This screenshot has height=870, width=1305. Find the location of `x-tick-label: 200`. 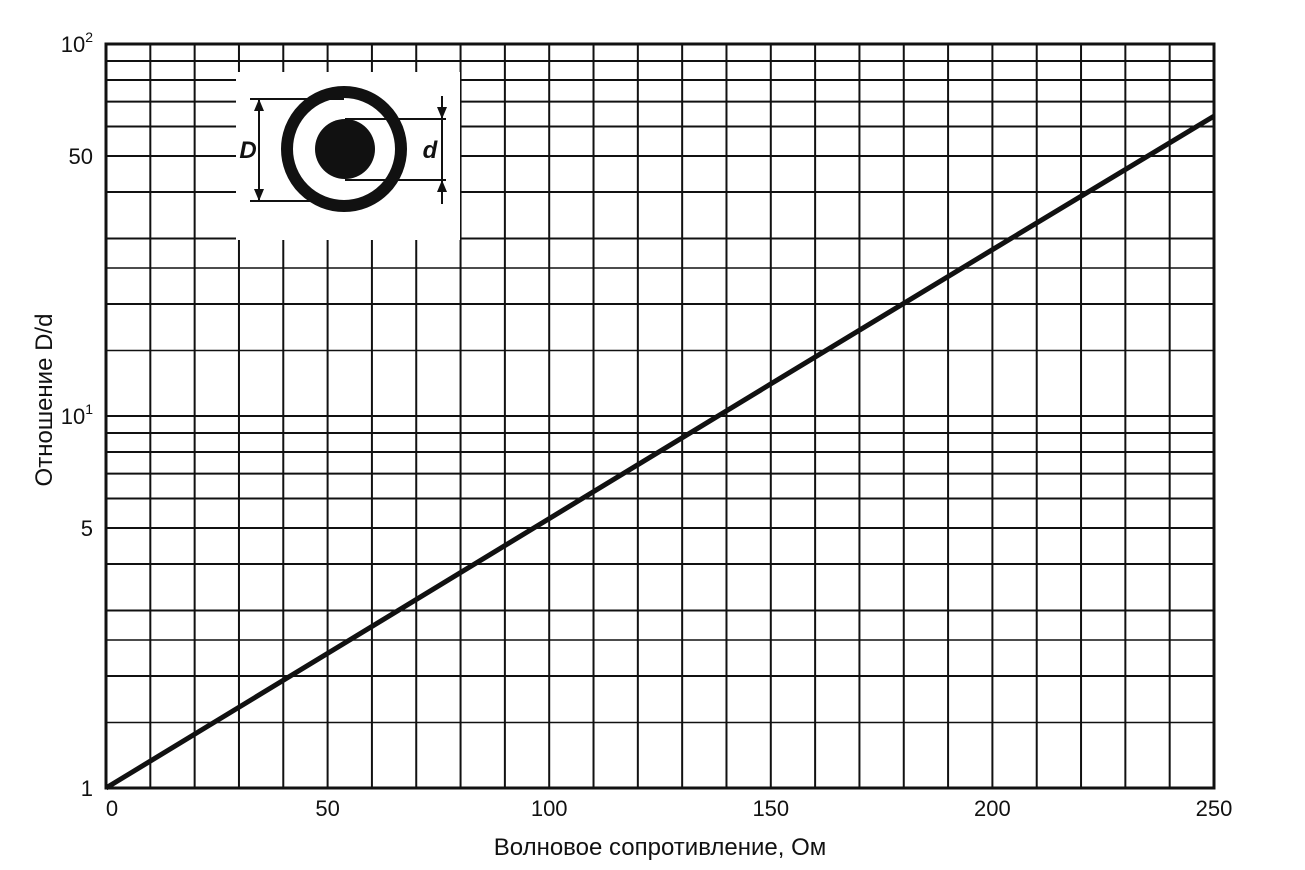

x-tick-label: 200 is located at coordinates (992, 808).